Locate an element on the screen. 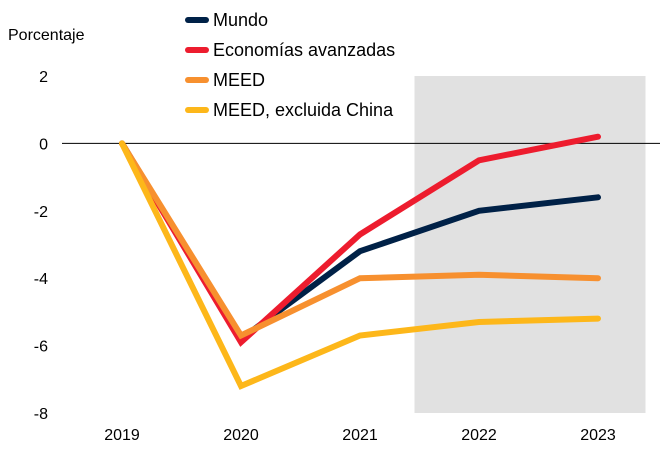  x-tick-label: 2020 is located at coordinates (241, 435).